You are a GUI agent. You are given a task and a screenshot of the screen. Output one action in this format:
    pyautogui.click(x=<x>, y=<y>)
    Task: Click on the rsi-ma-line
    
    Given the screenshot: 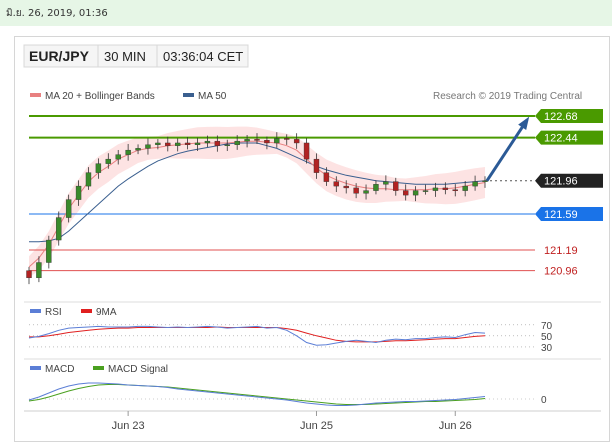 What is the action you would take?
    pyautogui.click(x=257, y=334)
    